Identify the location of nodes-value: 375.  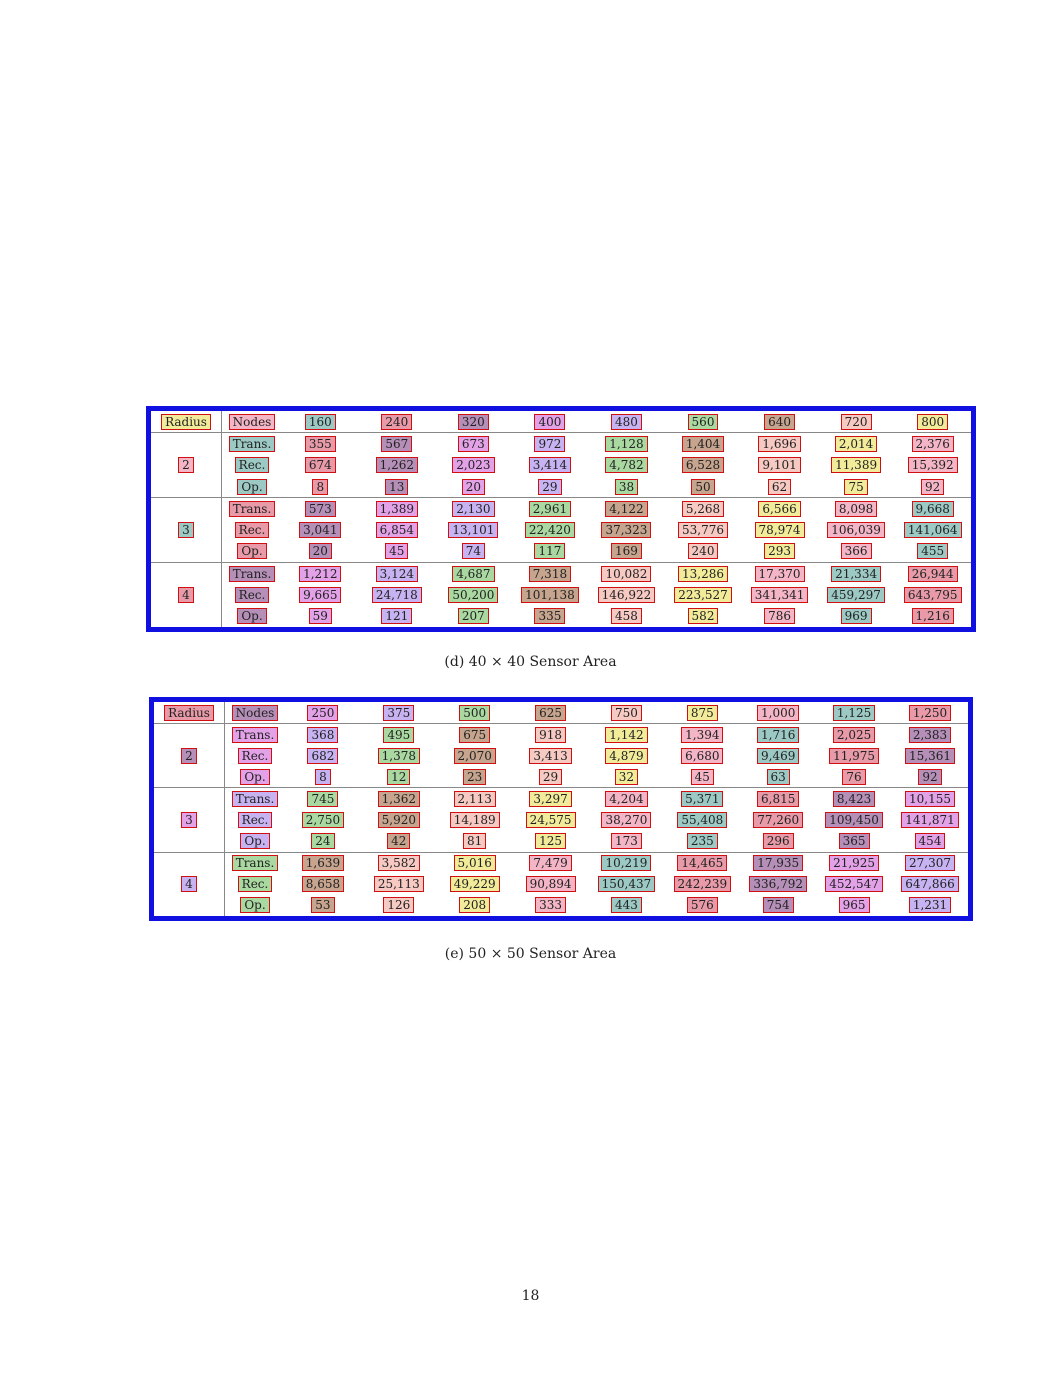
(399, 712).